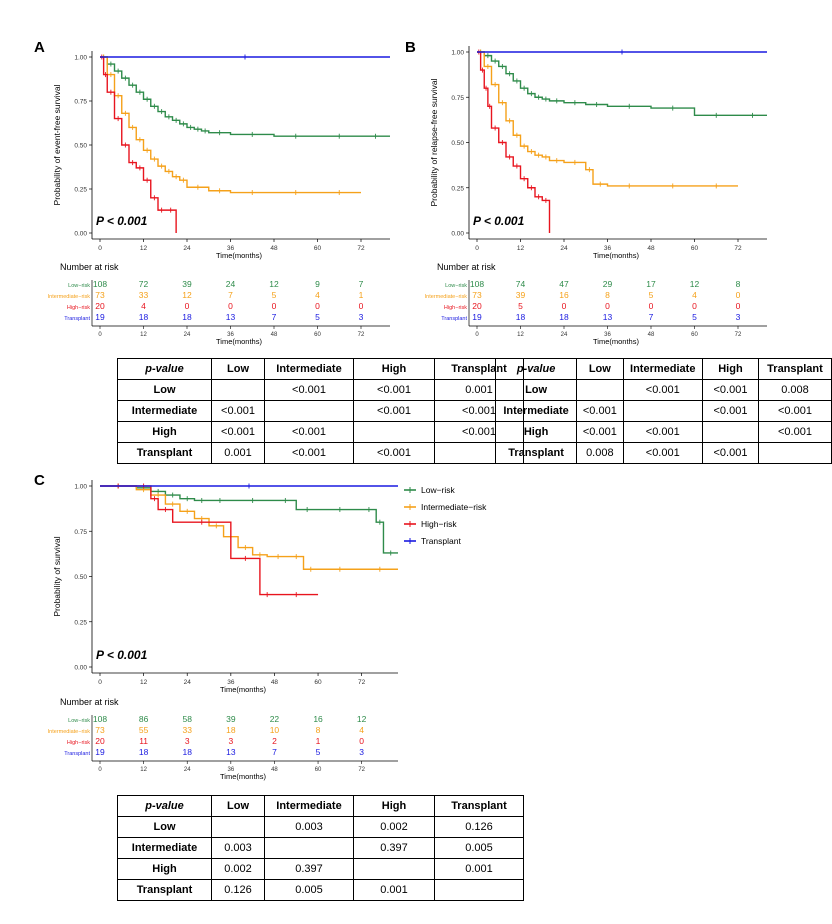 Image resolution: width=832 pixels, height=924 pixels. Describe the element at coordinates (362, 682) in the screenshot. I see `x-tick-label: 72` at that location.